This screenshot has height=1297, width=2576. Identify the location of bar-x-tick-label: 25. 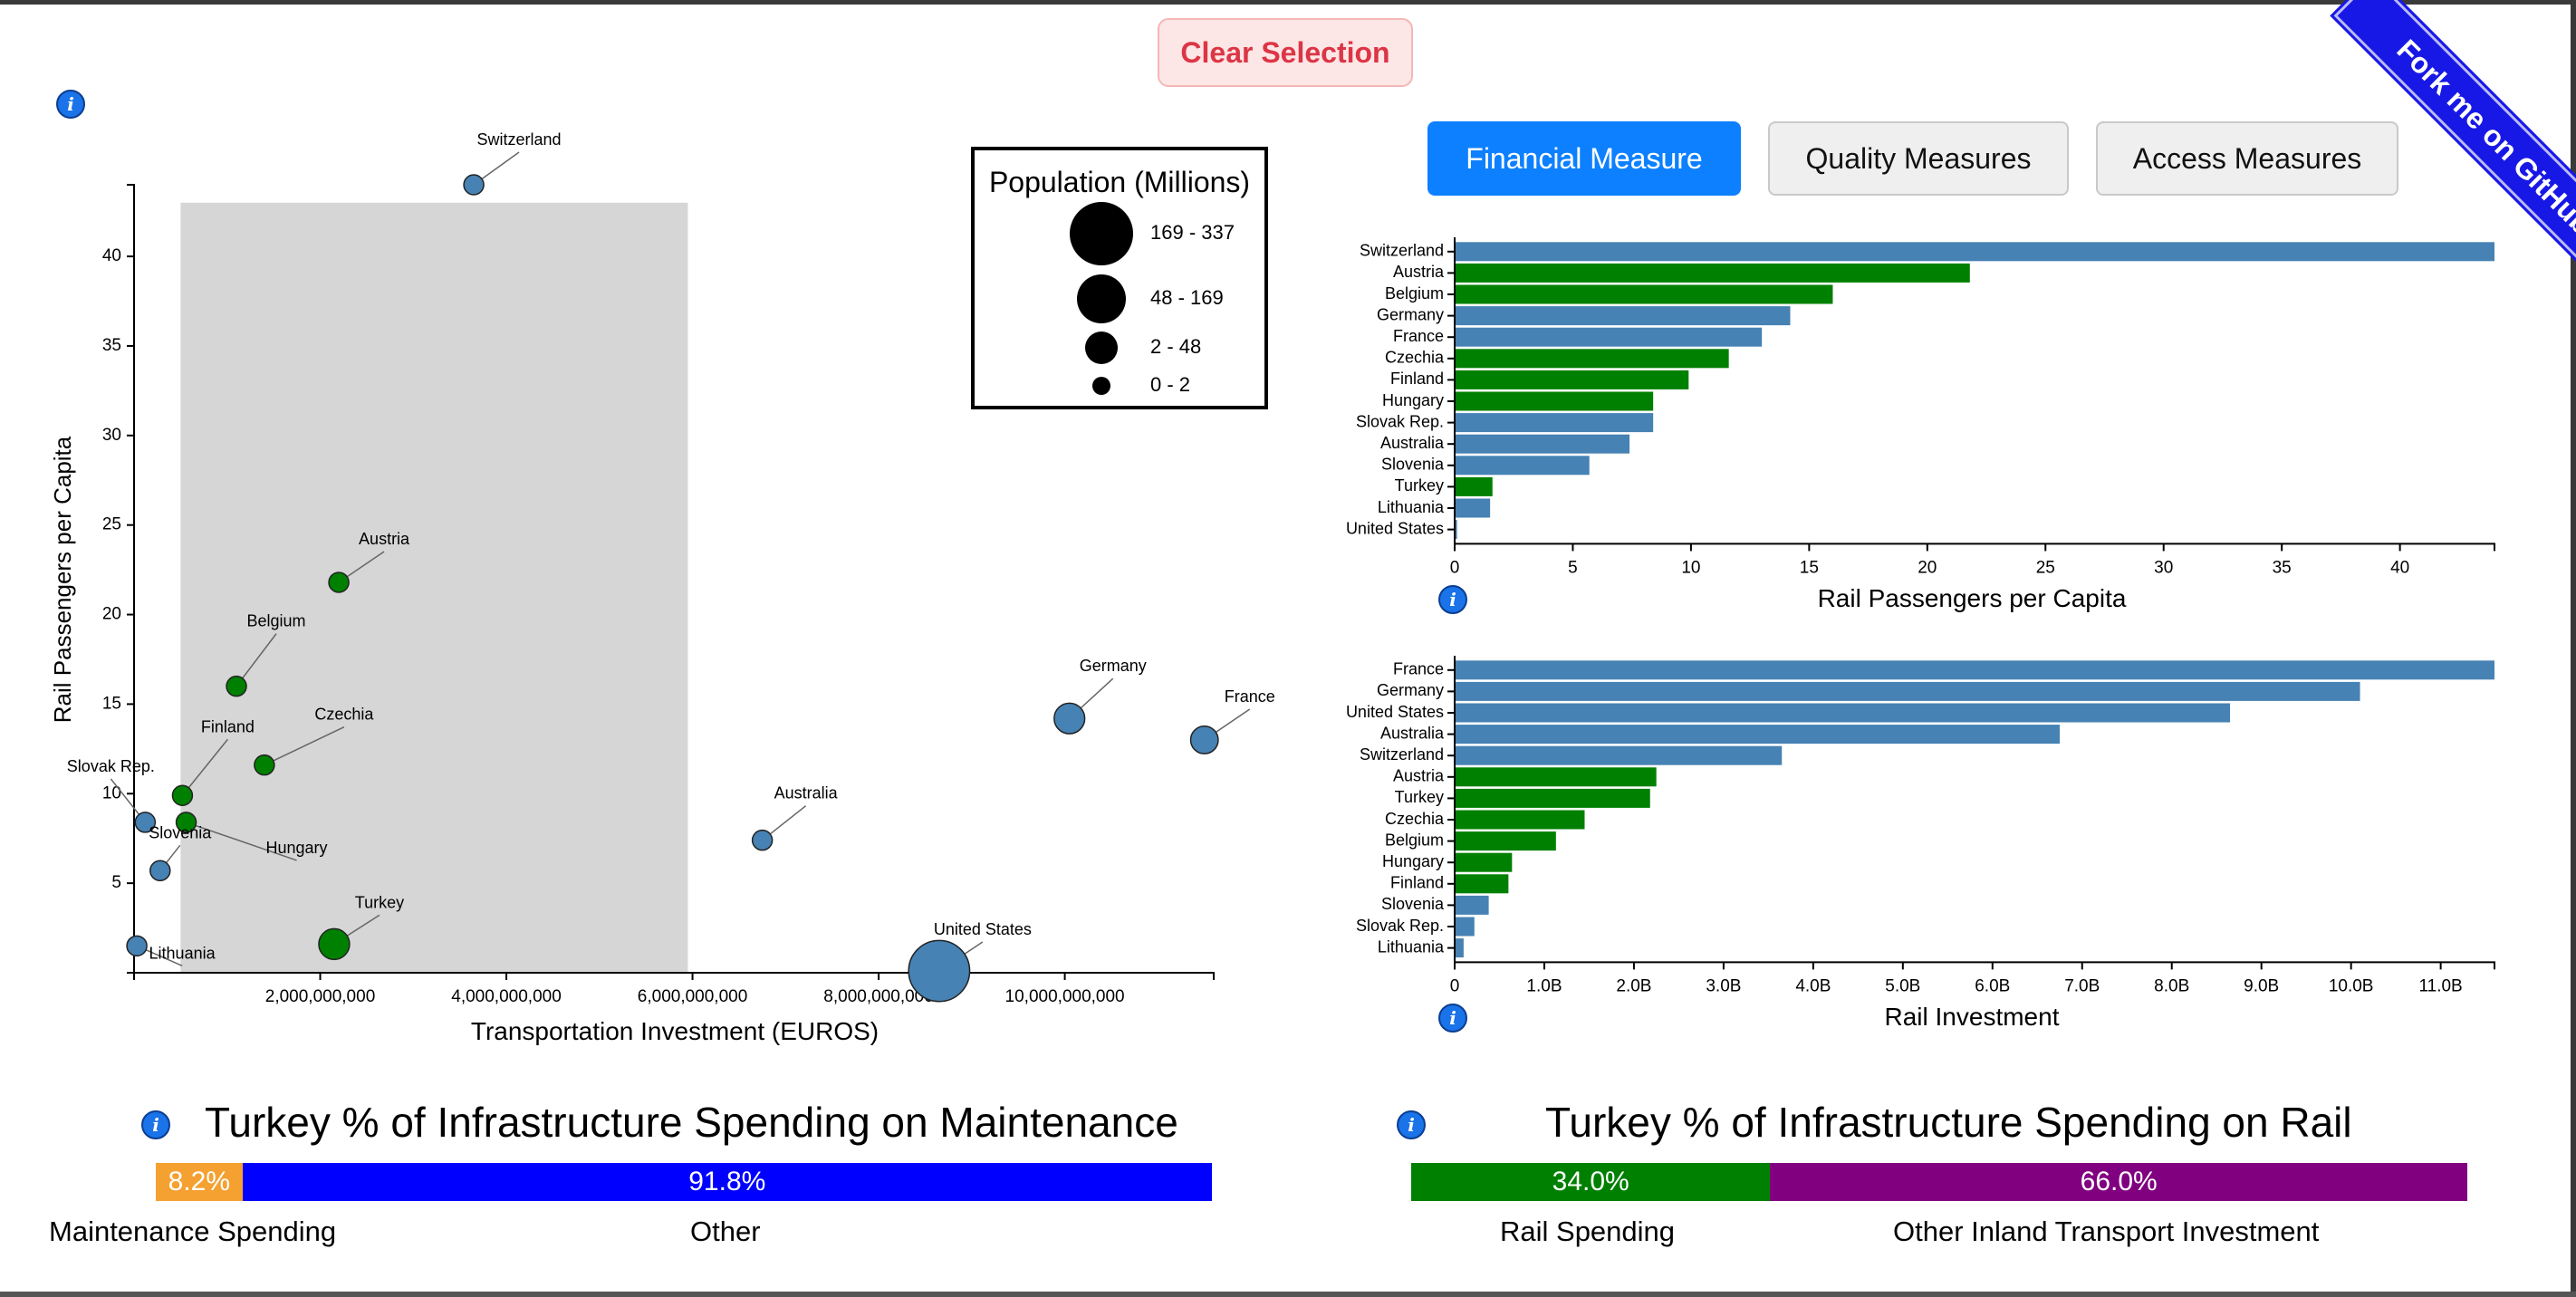
(2045, 568).